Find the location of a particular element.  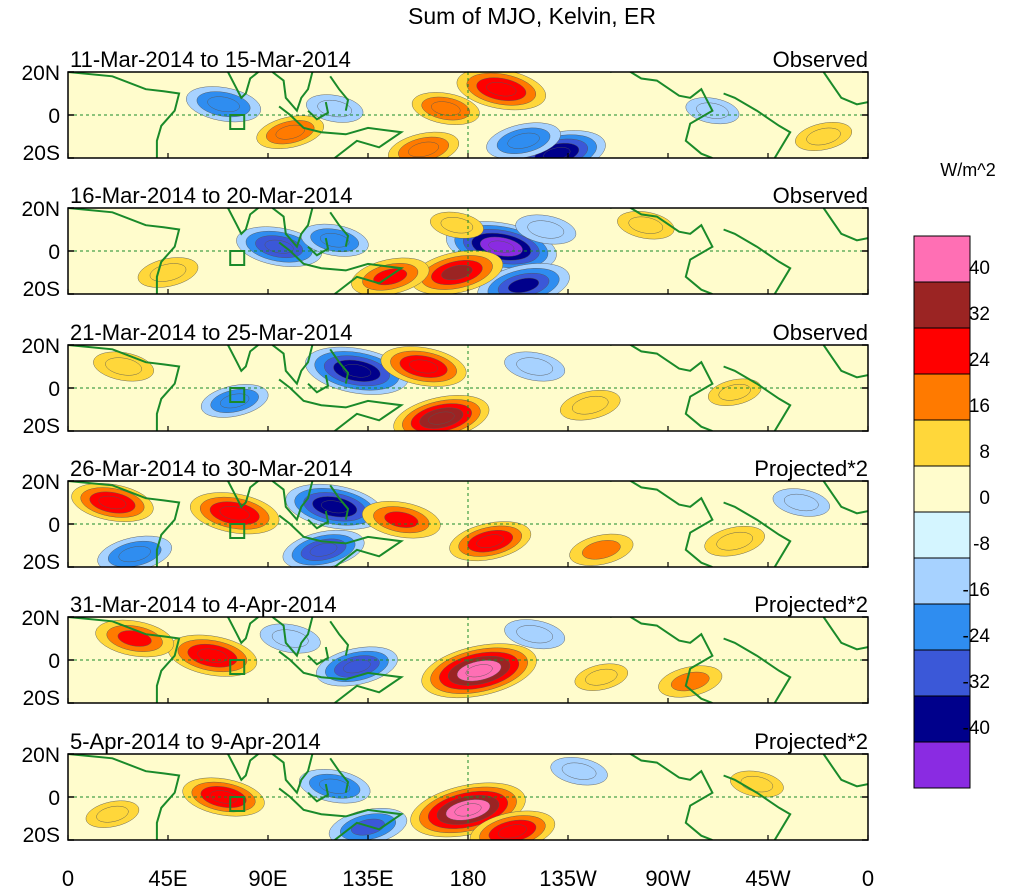

colorbar-label: 24 is located at coordinates (980, 360).